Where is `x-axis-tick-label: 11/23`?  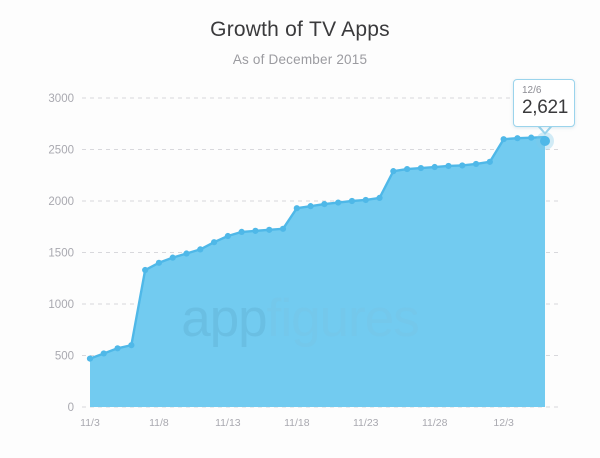 x-axis-tick-label: 11/23 is located at coordinates (366, 423).